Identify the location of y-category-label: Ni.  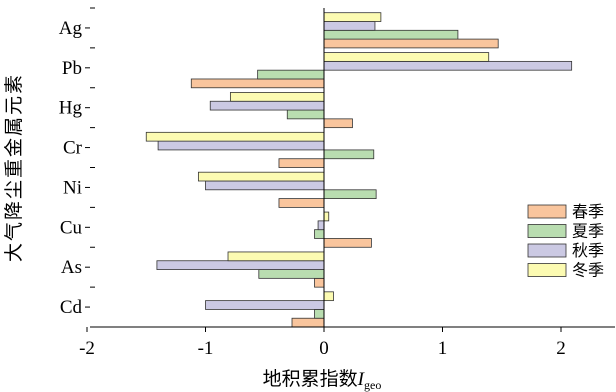
(72, 187).